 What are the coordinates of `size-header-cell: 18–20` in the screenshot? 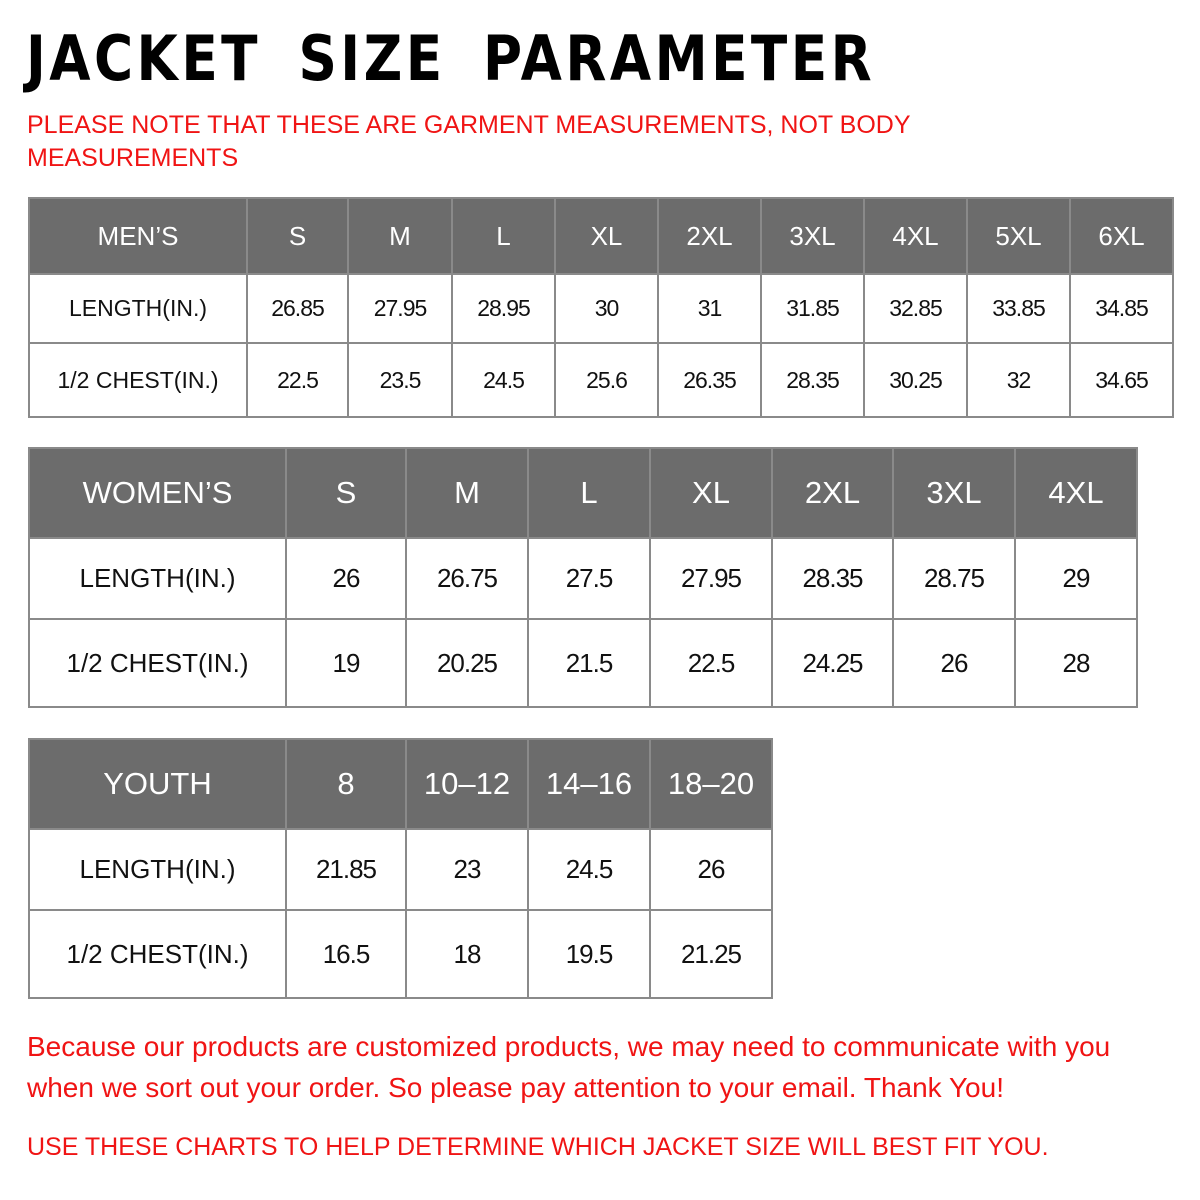 It's located at (711, 784).